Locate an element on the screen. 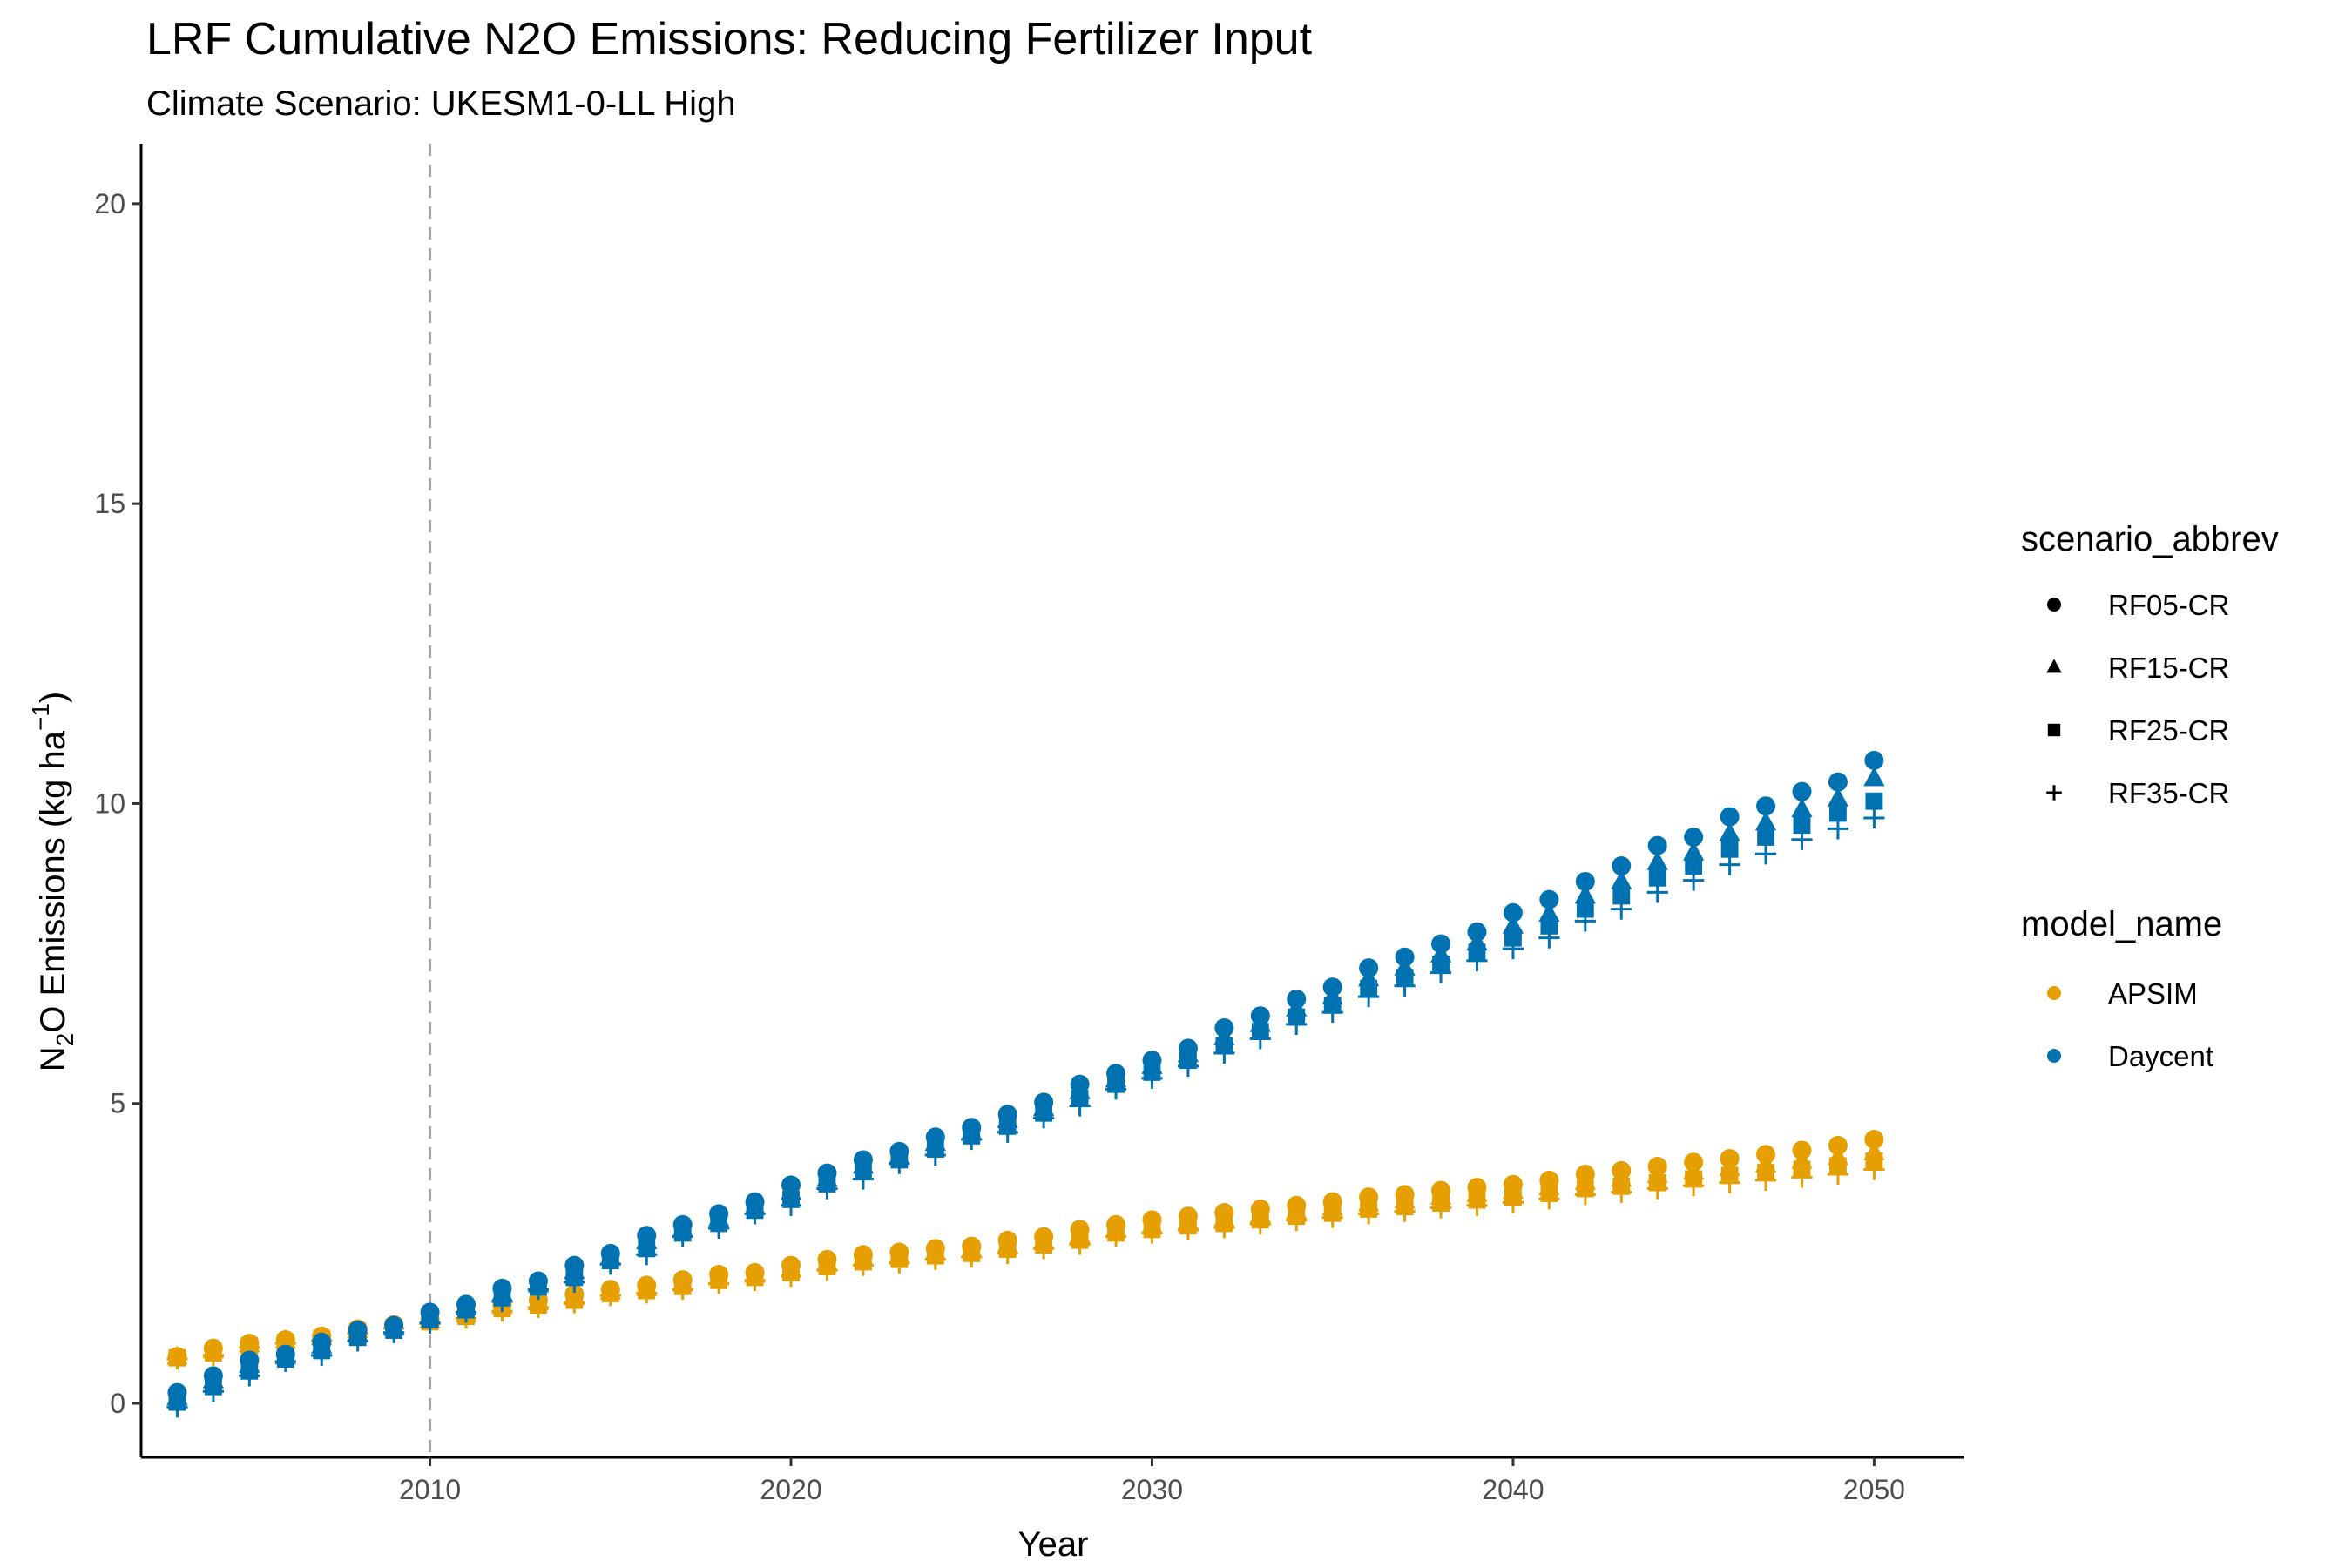 This screenshot has width=2352, height=1568. y-axis-title-superscript: −1 is located at coordinates (40, 717).